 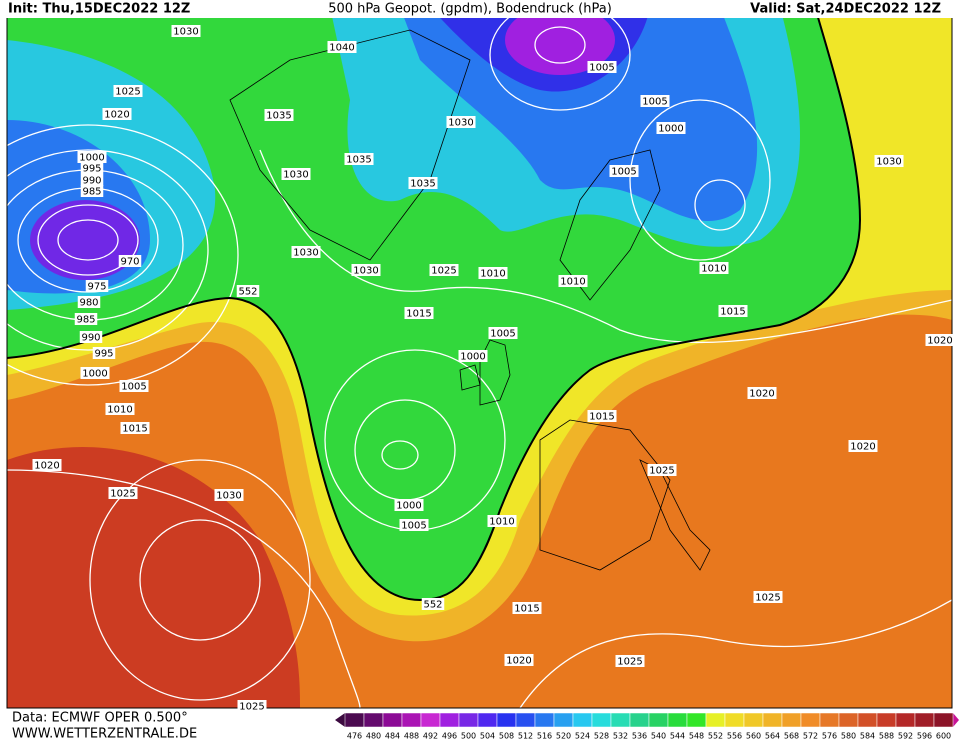 I want to click on colorbar-label: 496, so click(x=449, y=736).